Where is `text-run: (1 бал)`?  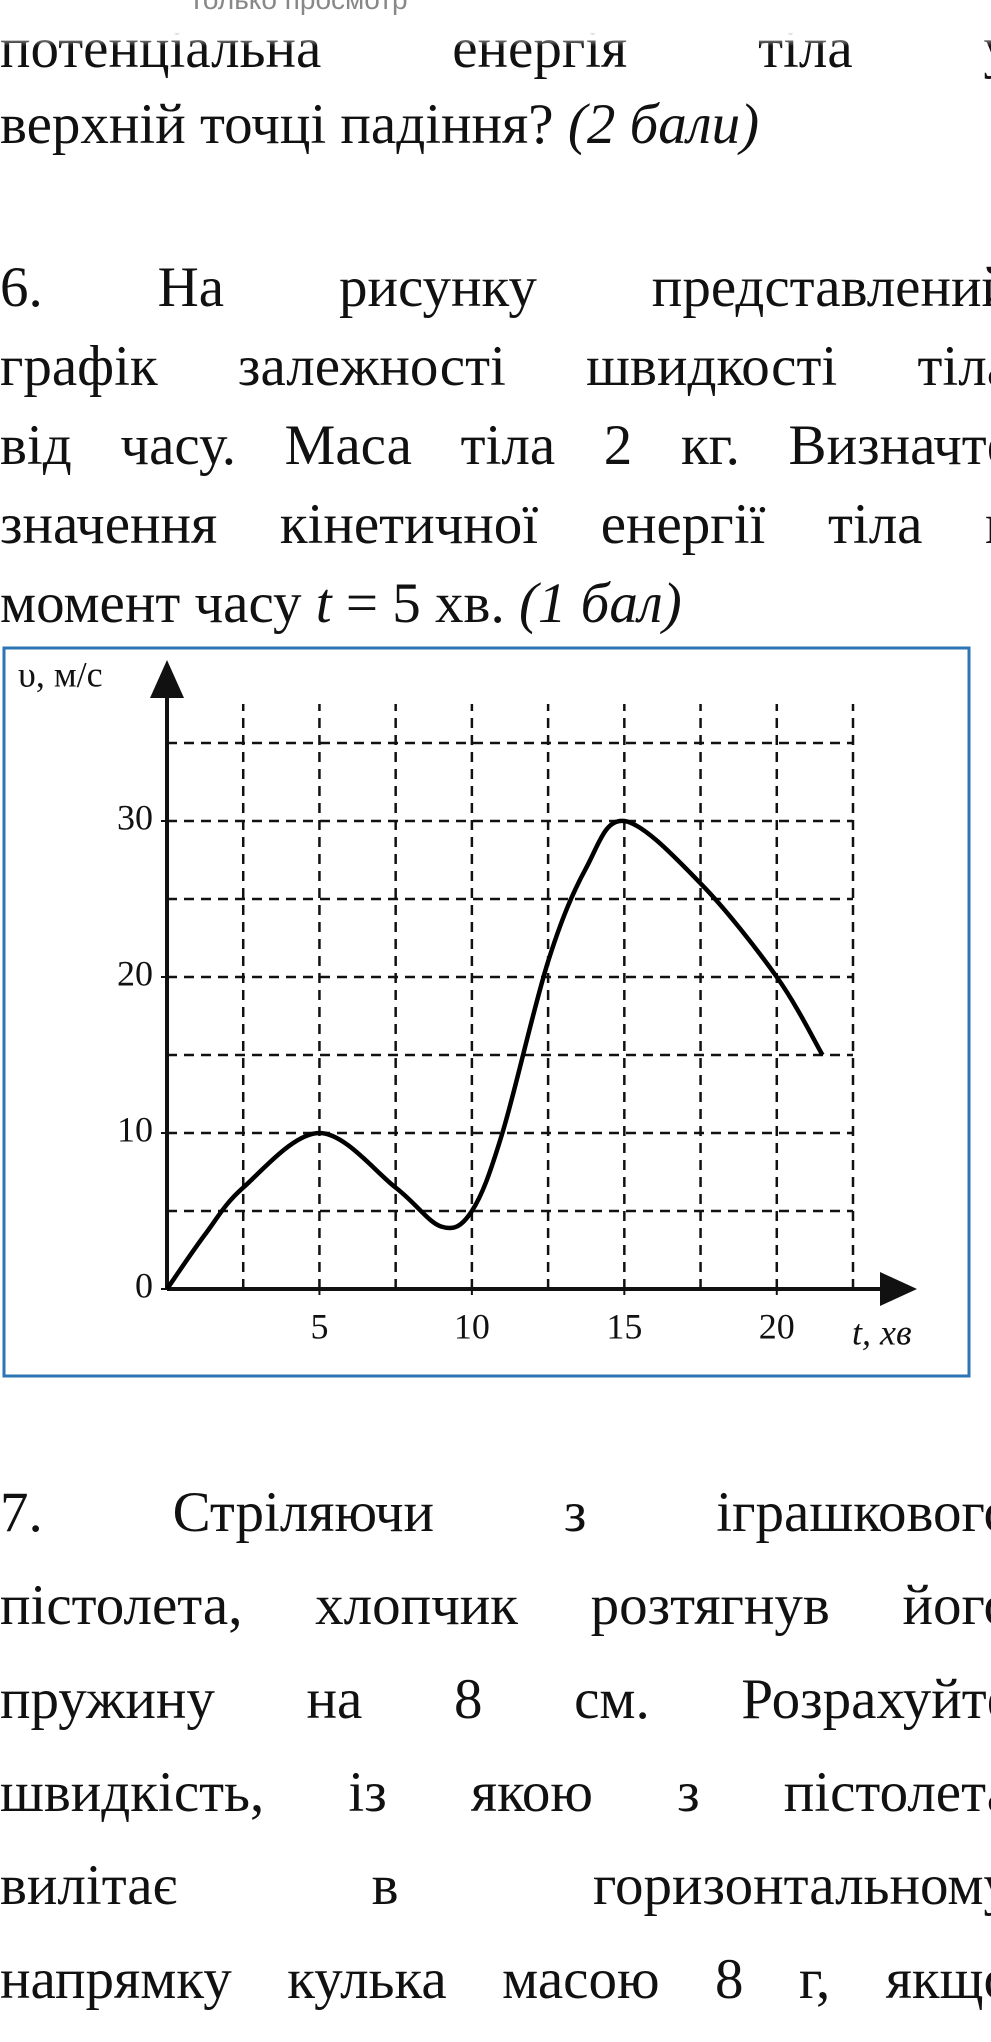
text-run: (1 бал) is located at coordinates (600, 603).